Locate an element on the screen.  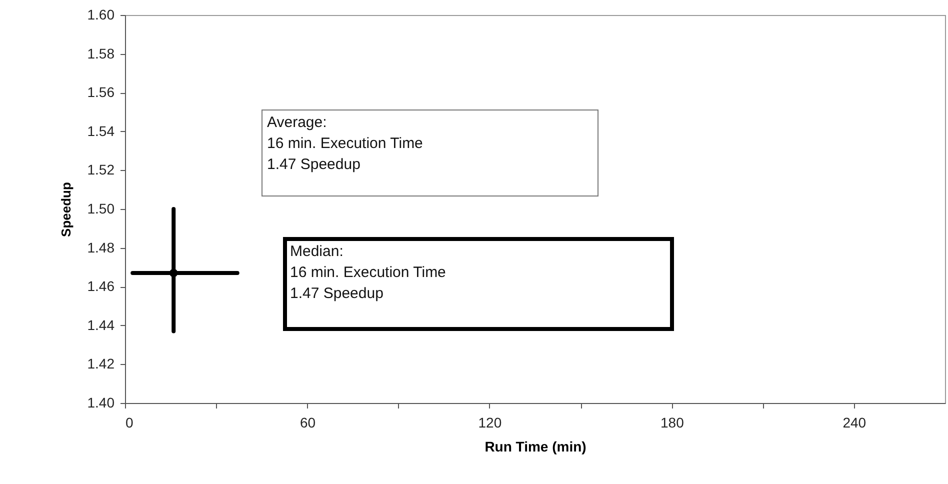
y-tick-label: 1.60 is located at coordinates (101, 14).